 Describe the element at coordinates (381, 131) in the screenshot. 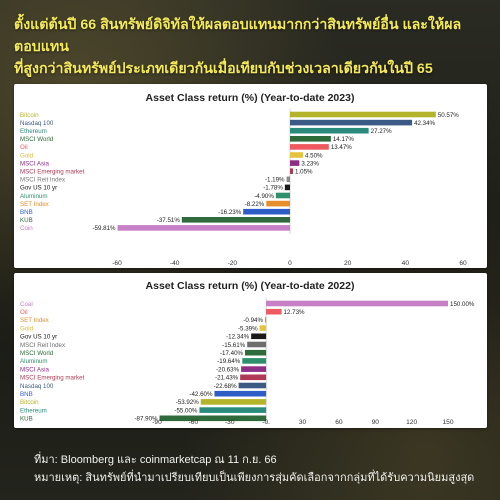

I see `data-label: 27.27%` at that location.